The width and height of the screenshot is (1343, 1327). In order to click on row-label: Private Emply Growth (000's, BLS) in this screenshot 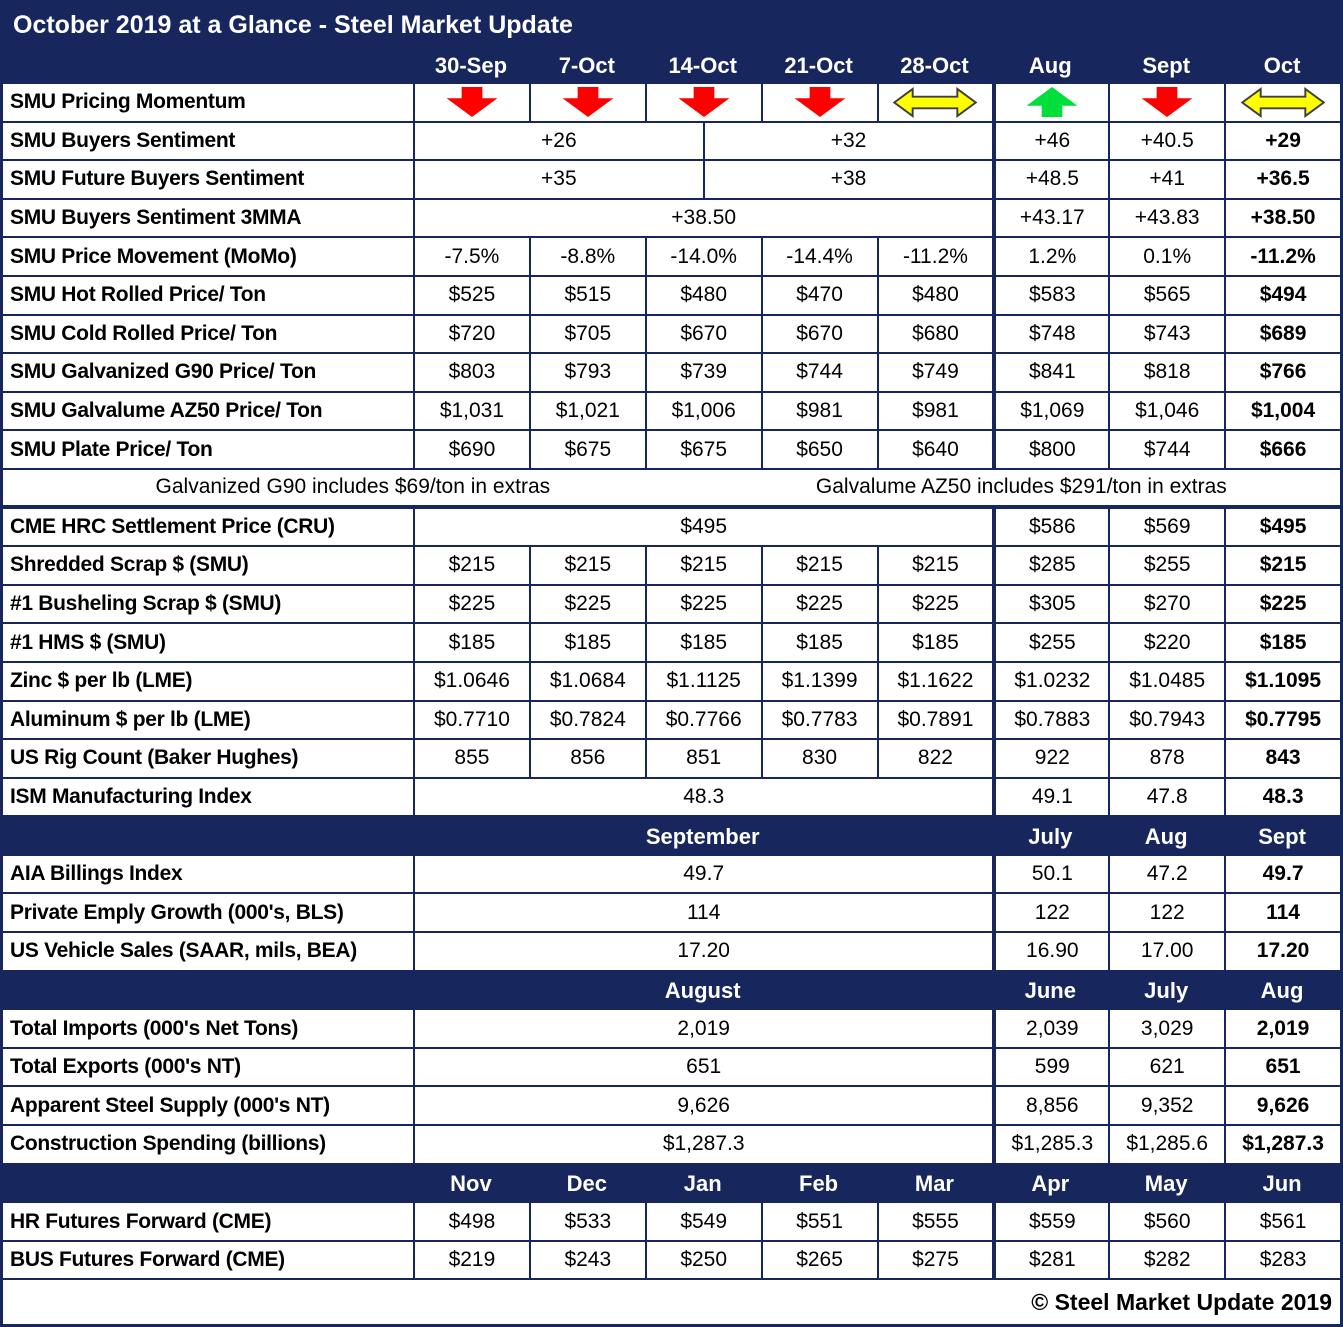, I will do `click(177, 912)`.